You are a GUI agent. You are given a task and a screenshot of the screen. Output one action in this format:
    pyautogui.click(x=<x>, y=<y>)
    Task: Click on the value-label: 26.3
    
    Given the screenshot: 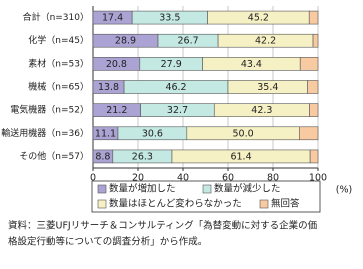 What is the action you would take?
    pyautogui.click(x=142, y=156)
    